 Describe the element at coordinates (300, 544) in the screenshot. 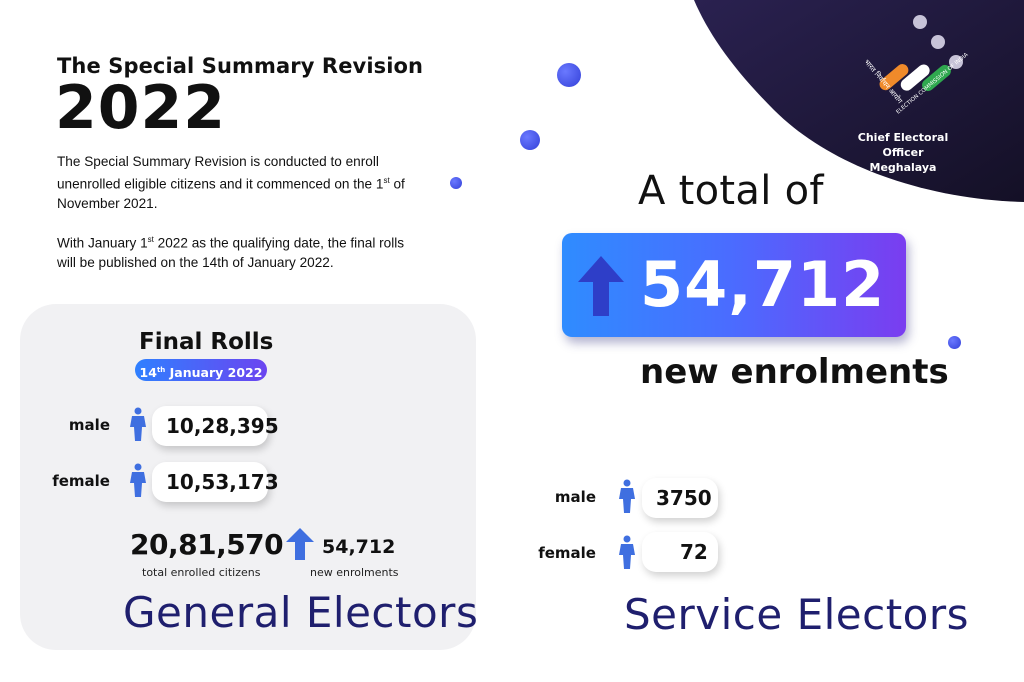

I see `up-arrow-icon` at that location.